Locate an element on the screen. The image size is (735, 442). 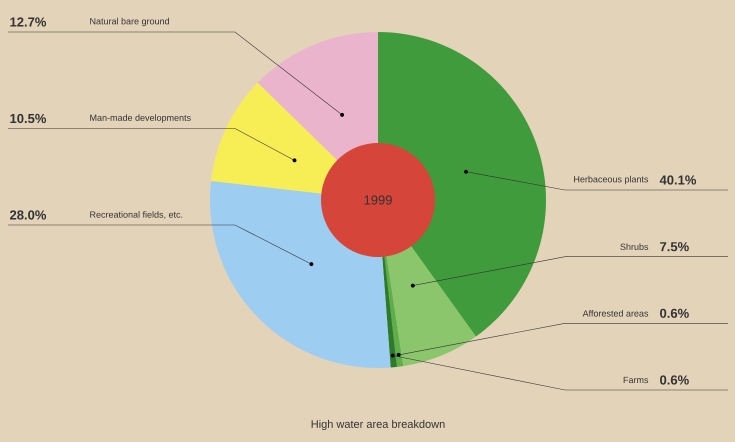
slice-label: Herbaceous plants is located at coordinates (611, 180).